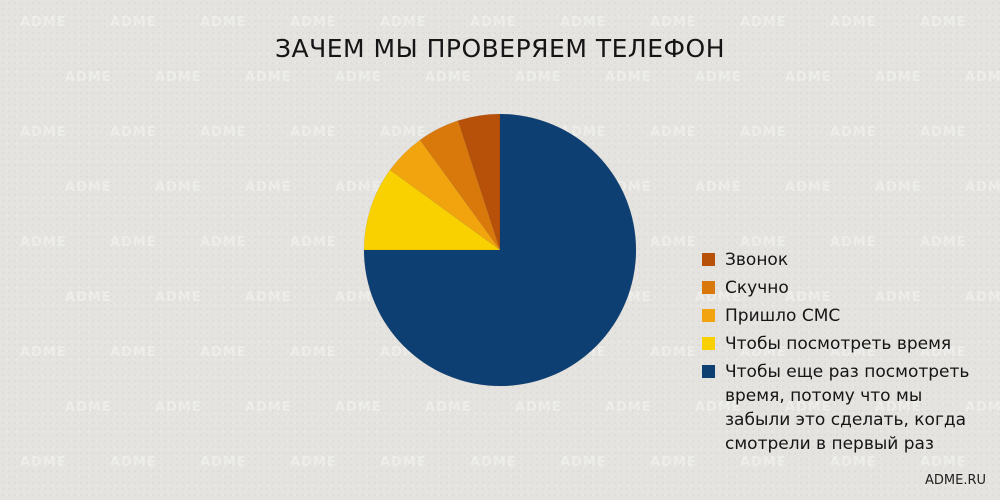  I want to click on legend-label: Чтобы посмотреть время, so click(838, 344).